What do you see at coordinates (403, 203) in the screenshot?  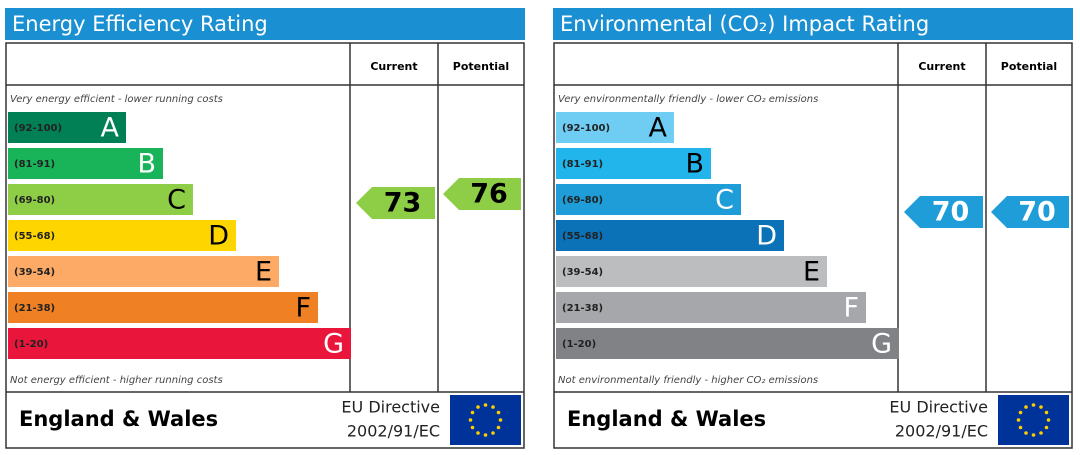 I see `rating-value: 73` at bounding box center [403, 203].